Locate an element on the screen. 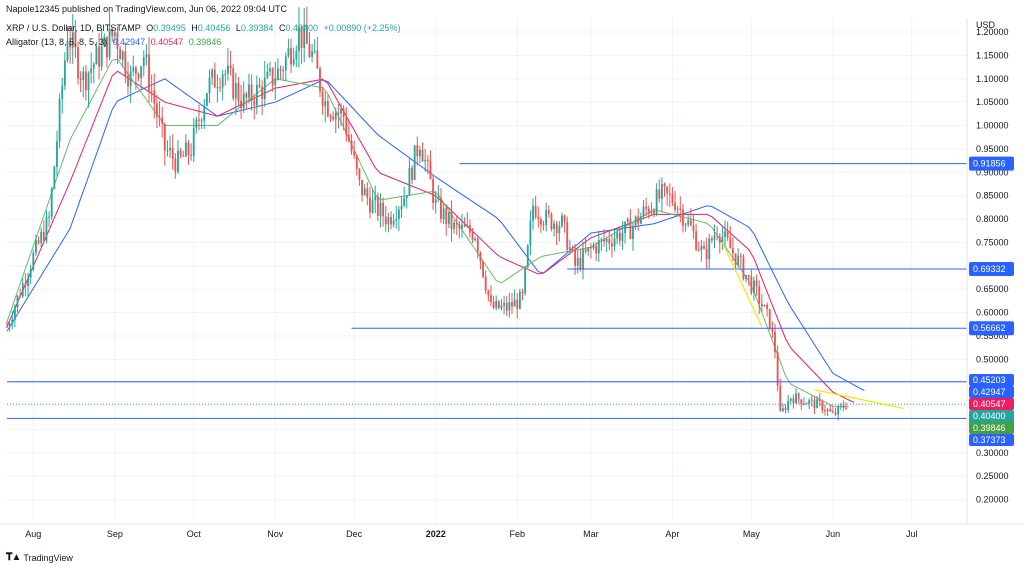  price-badge-label: 0.39846 is located at coordinates (989, 428).